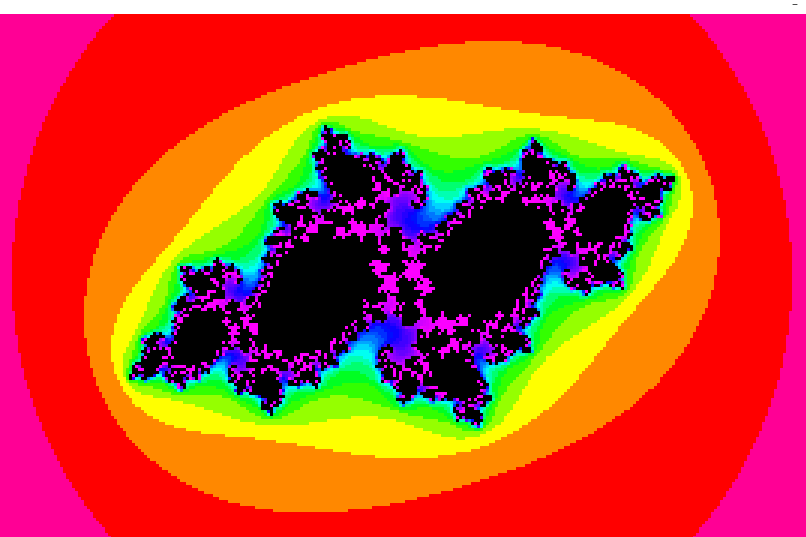 The height and width of the screenshot is (537, 806). What do you see at coordinates (795, 5) in the screenshot?
I see `minimize-button: –` at bounding box center [795, 5].